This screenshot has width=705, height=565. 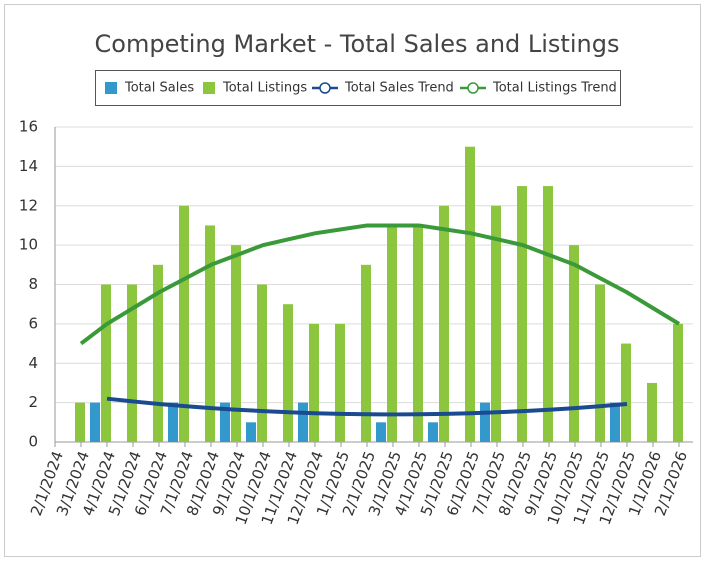 I want to click on y-tick-label: 14, so click(x=28, y=166).